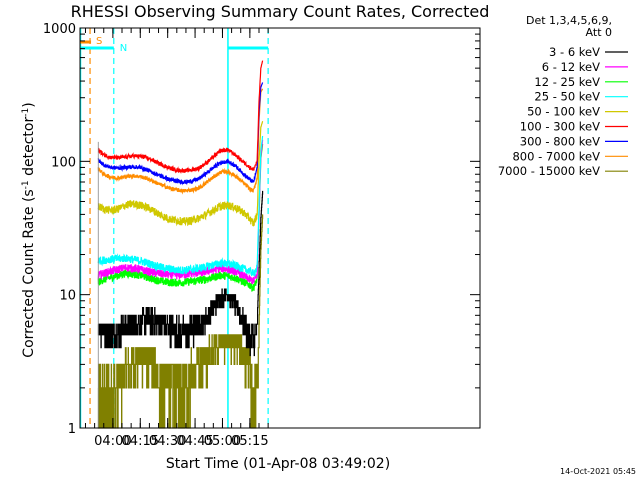 The image size is (640, 480). Describe the element at coordinates (249, 441) in the screenshot. I see `x-tick-label: 05:15` at that location.